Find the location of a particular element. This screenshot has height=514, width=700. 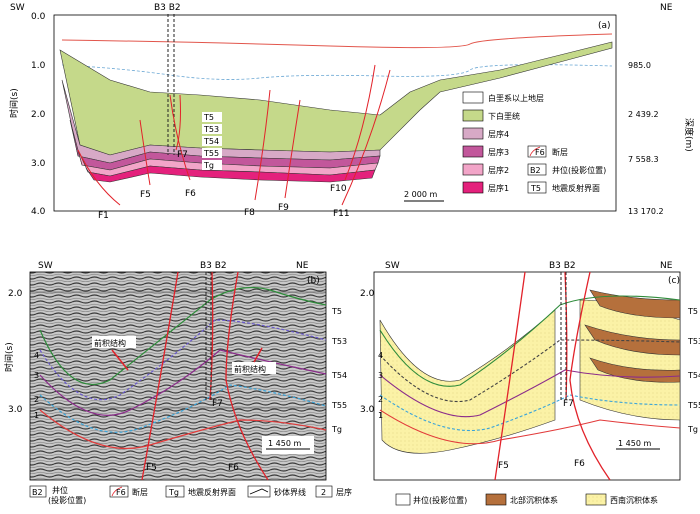

bottom-legend-well-tag: B2 is located at coordinates (37, 492).